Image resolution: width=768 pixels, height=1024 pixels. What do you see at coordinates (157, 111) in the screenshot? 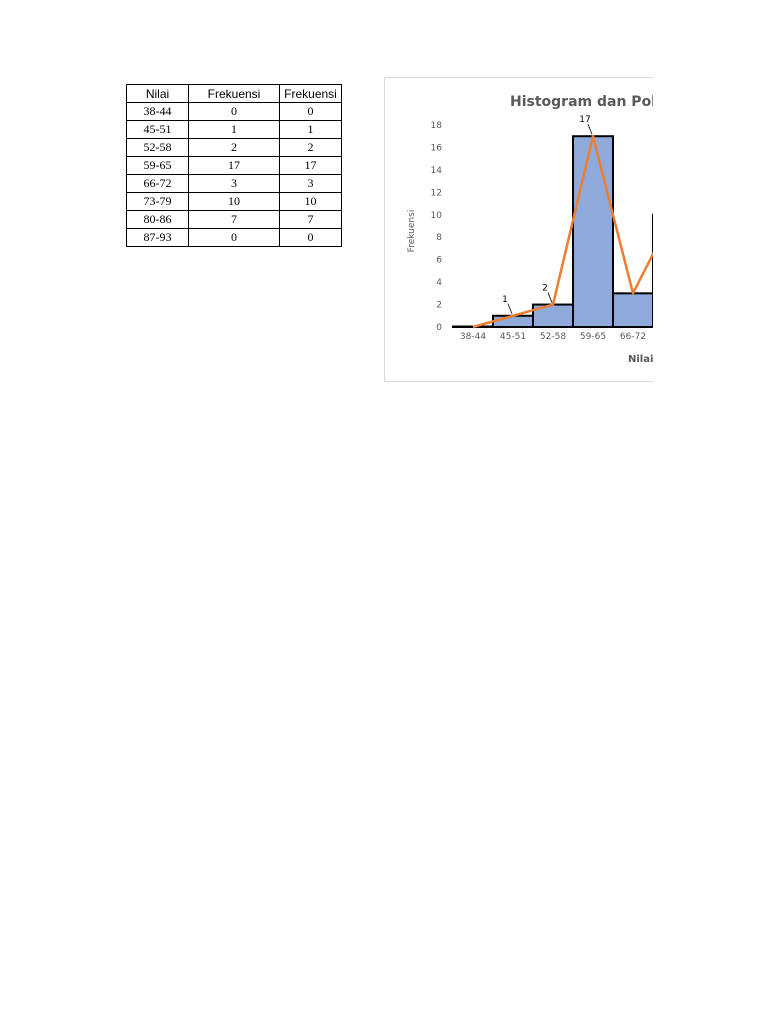
I see `cell-nilai: 38-44` at bounding box center [157, 111].